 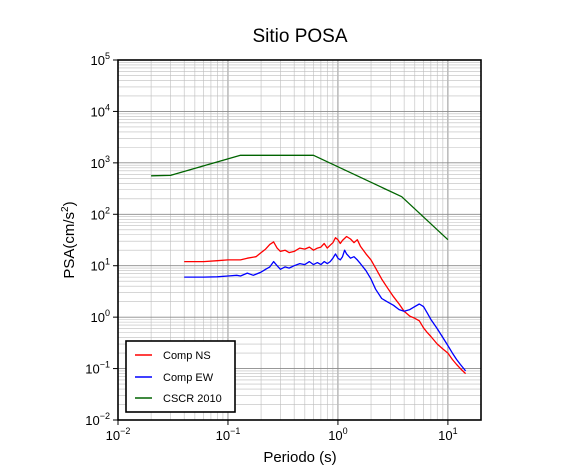 I want to click on x-axis-label: Periodo (s), so click(x=299, y=457).